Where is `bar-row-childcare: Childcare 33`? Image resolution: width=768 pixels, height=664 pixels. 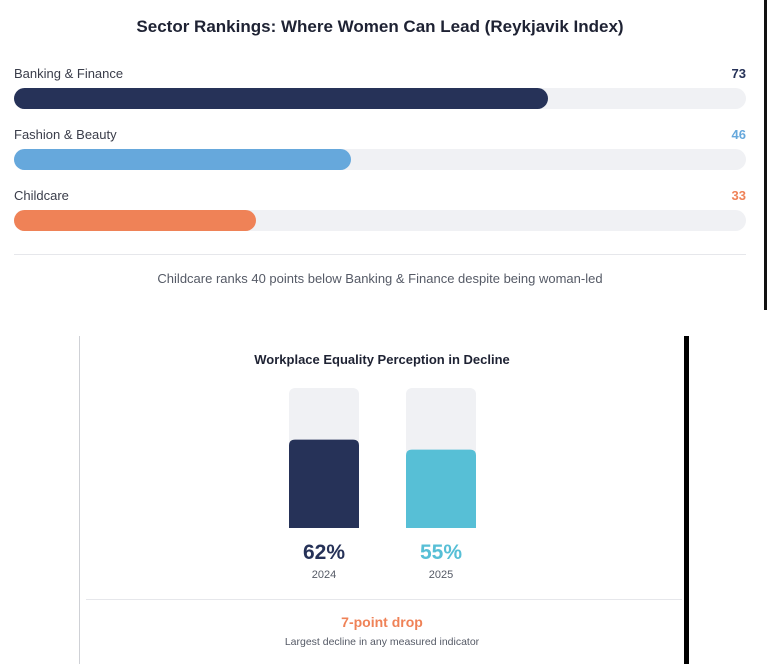
bar-row-childcare: Childcare 33 is located at coordinates (380, 218).